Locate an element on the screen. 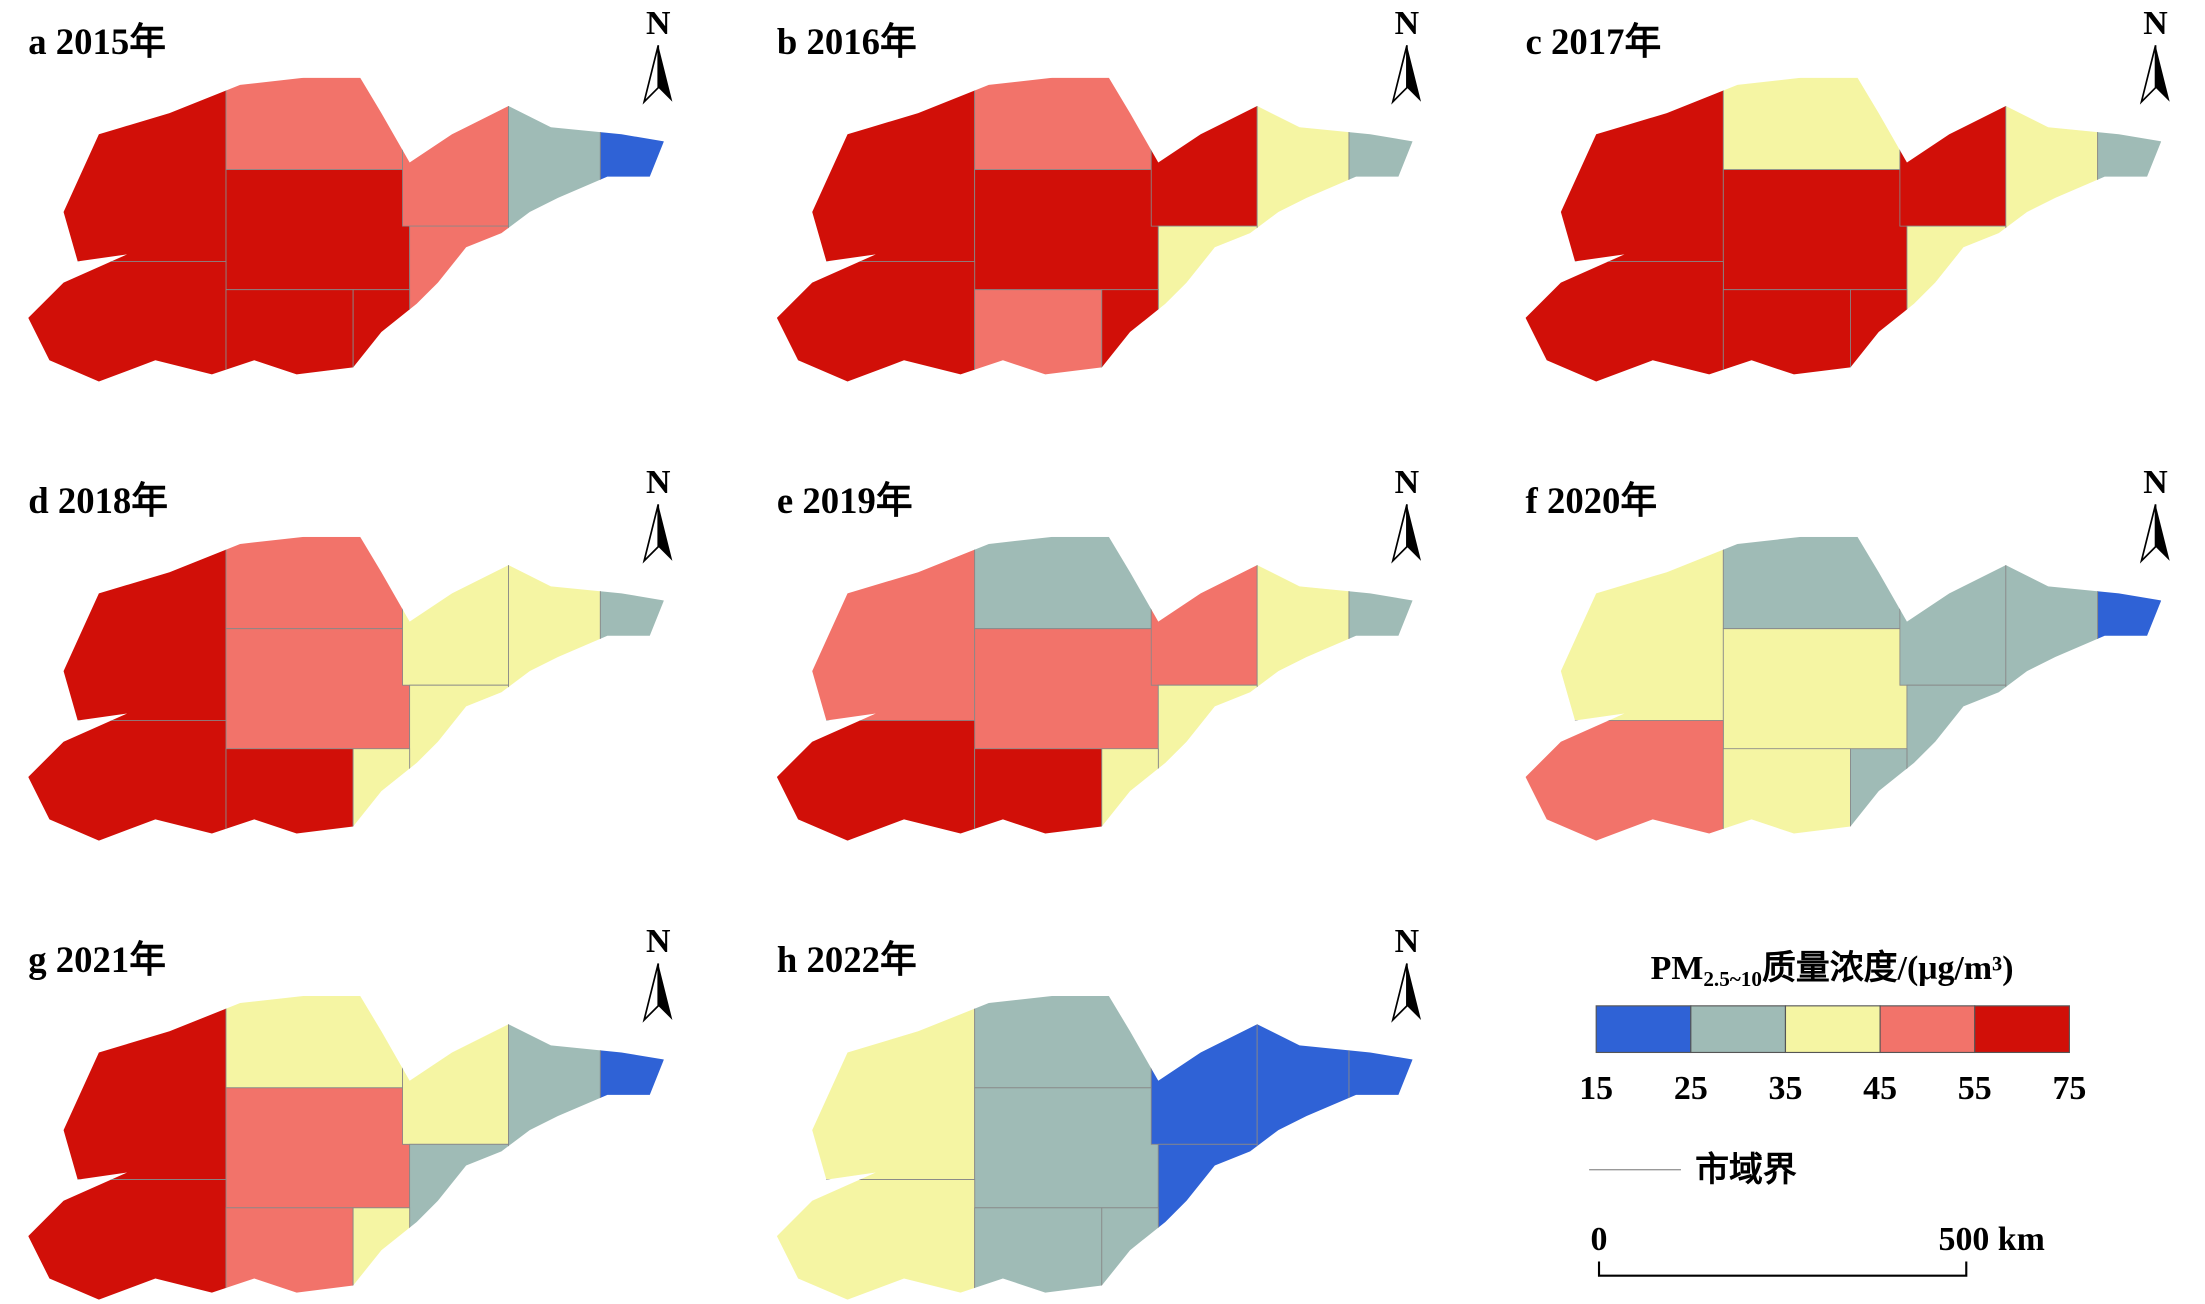 The image size is (2205, 1304). map-panel: e 2019年 N is located at coordinates (1099, 652).